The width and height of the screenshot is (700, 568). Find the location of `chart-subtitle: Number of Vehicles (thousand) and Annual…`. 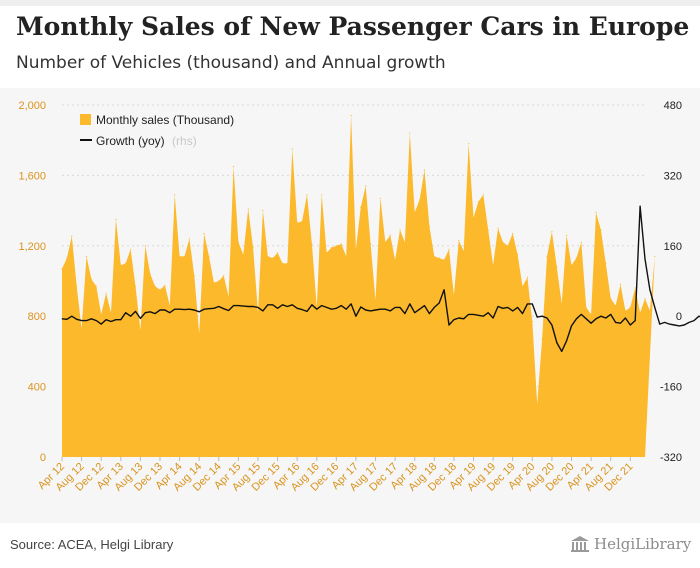

chart-subtitle: Number of Vehicles (thousand) and Annual… is located at coordinates (231, 63).